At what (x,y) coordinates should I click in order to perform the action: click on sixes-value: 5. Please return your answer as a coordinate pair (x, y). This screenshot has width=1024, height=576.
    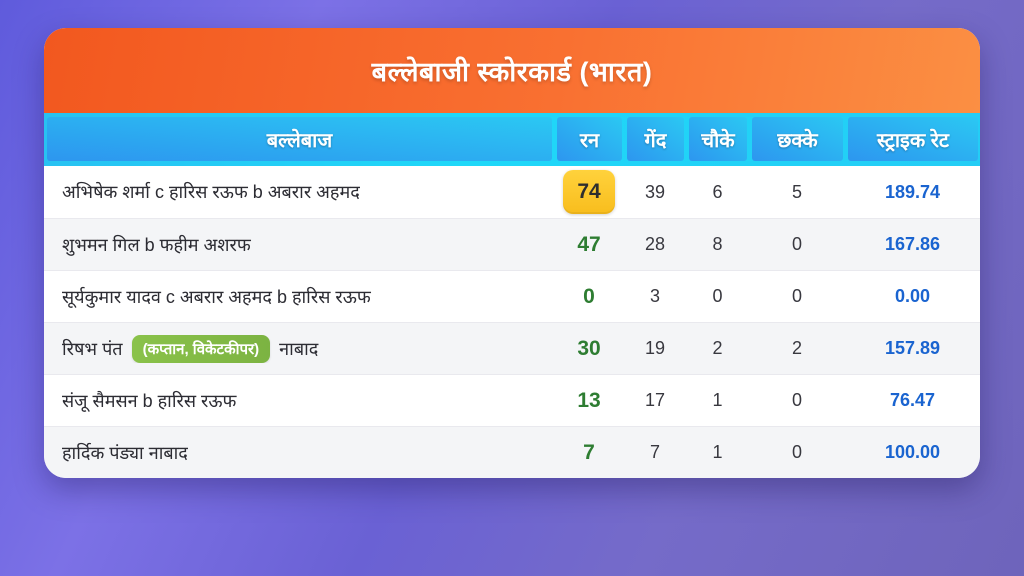
    Looking at the image, I should click on (796, 191).